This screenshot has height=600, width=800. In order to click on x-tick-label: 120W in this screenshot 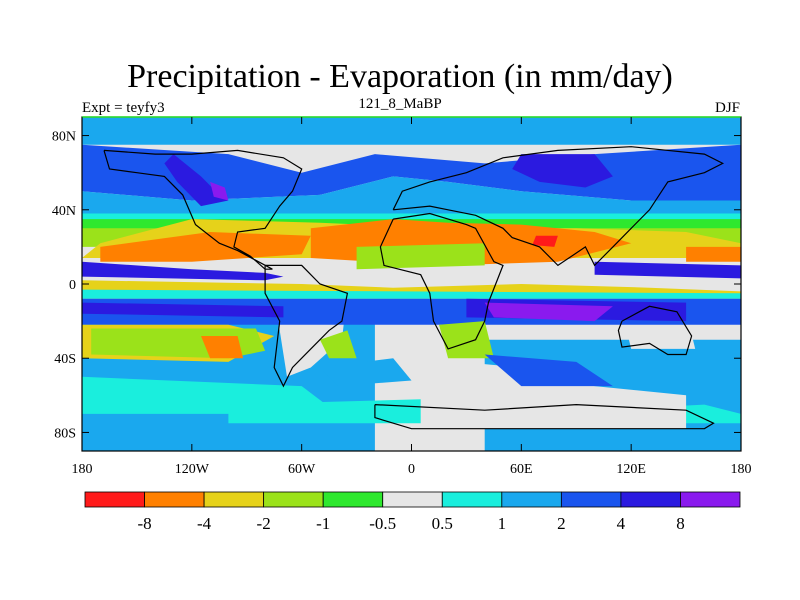, I will do `click(192, 469)`.